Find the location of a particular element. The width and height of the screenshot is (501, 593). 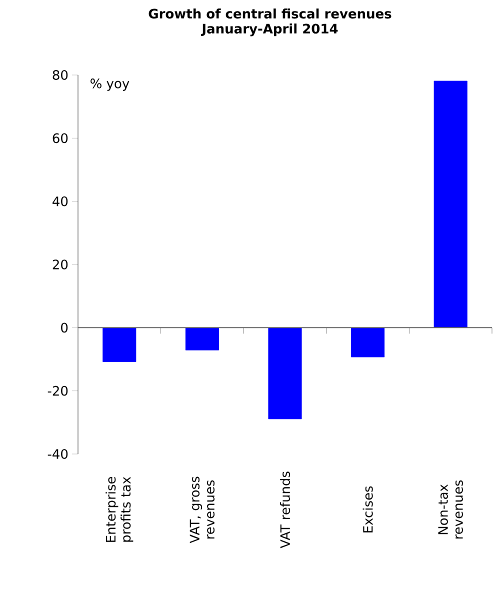

x-tick-label: Enterprise profits tax is located at coordinates (120, 509).